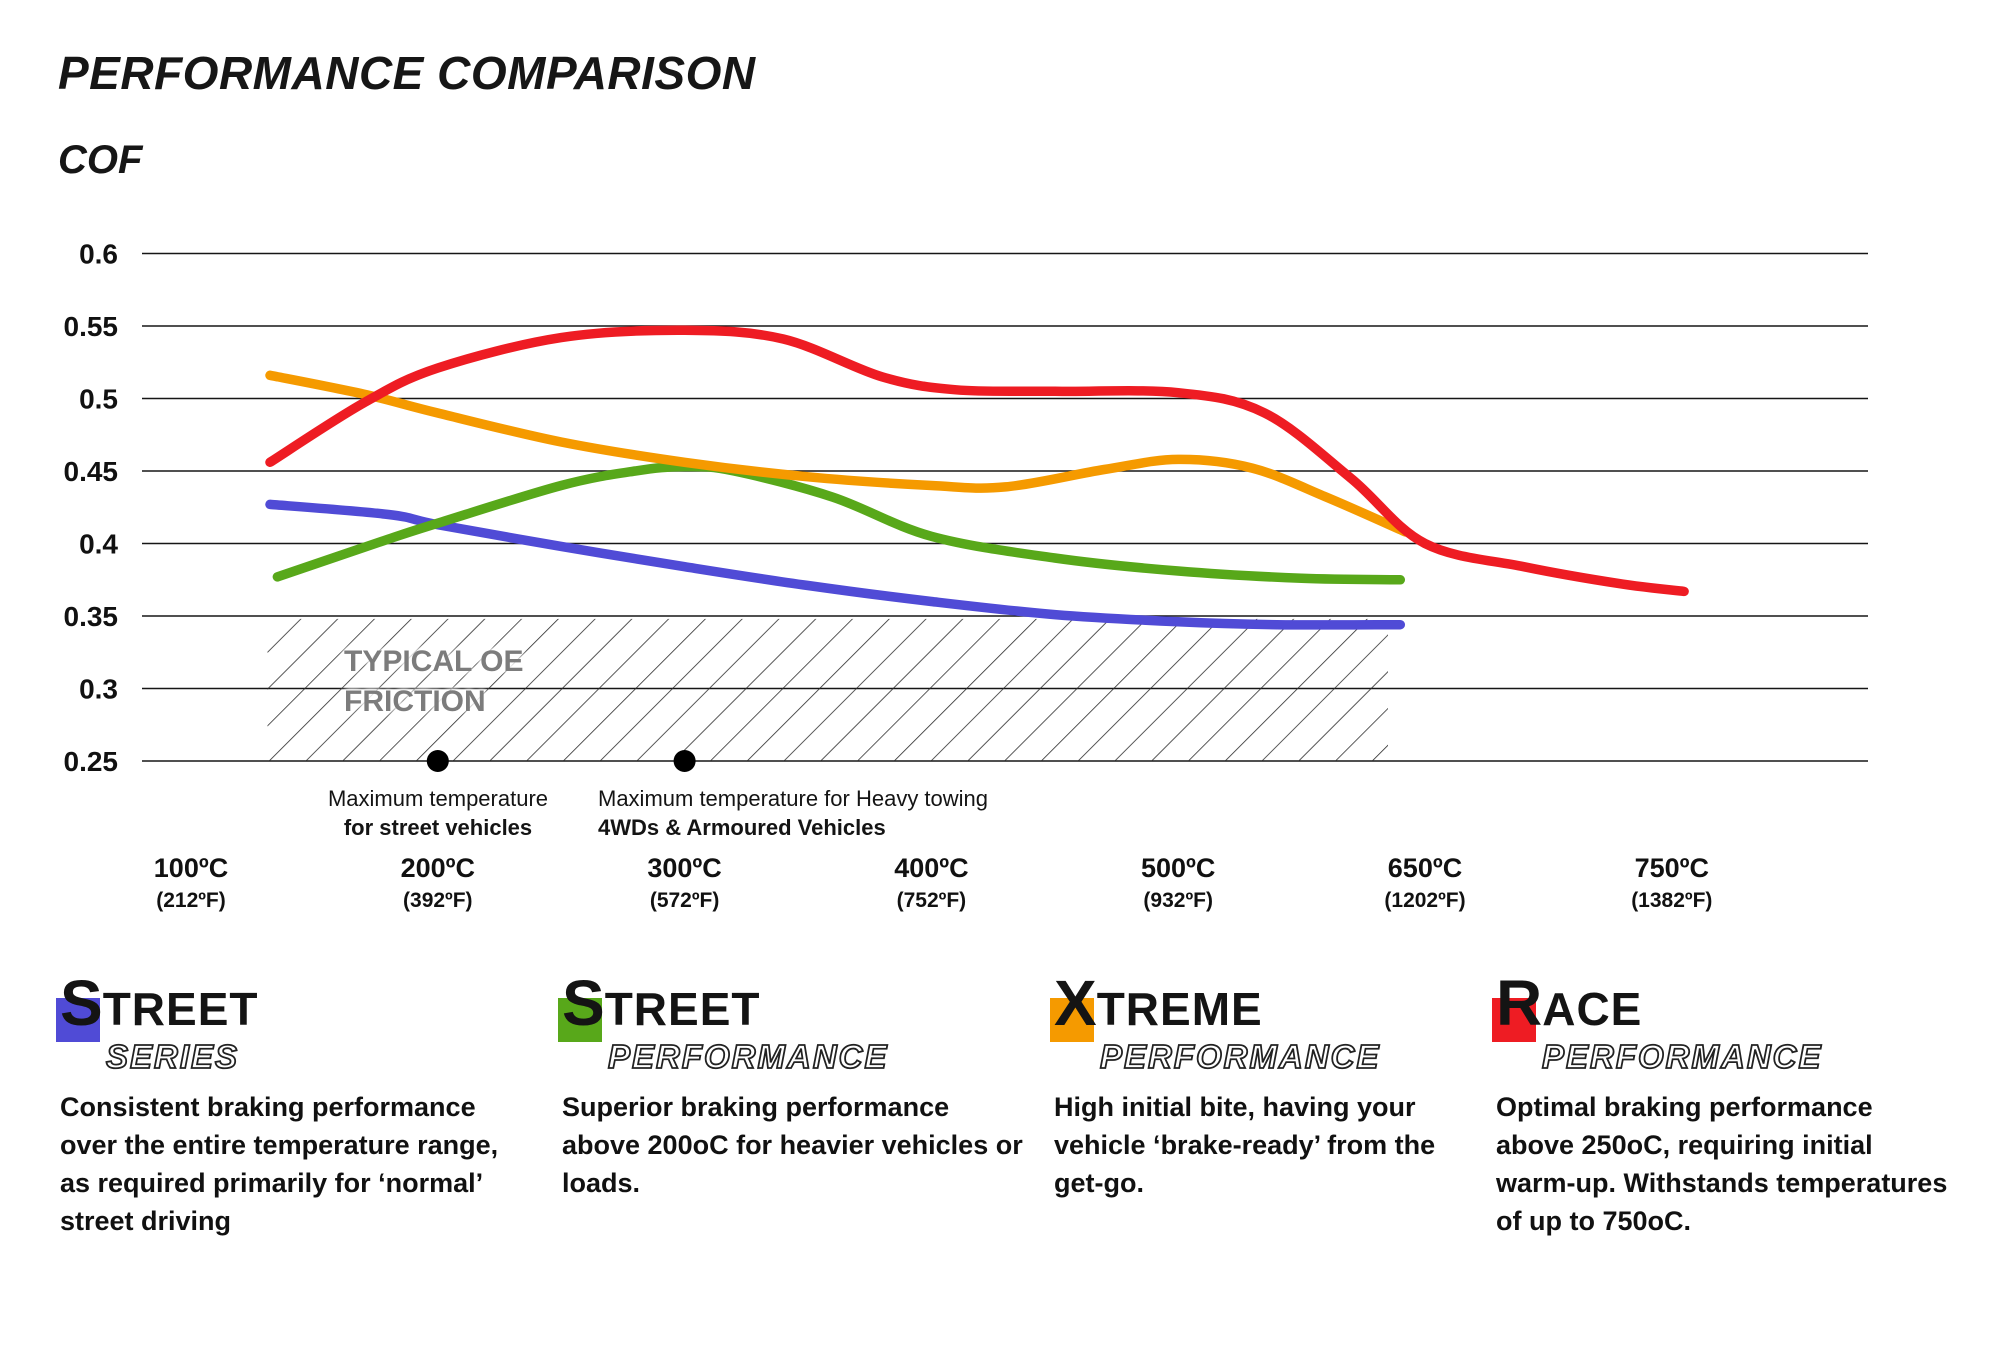  What do you see at coordinates (839, 523) in the screenshot?
I see `series-line-street-performance` at bounding box center [839, 523].